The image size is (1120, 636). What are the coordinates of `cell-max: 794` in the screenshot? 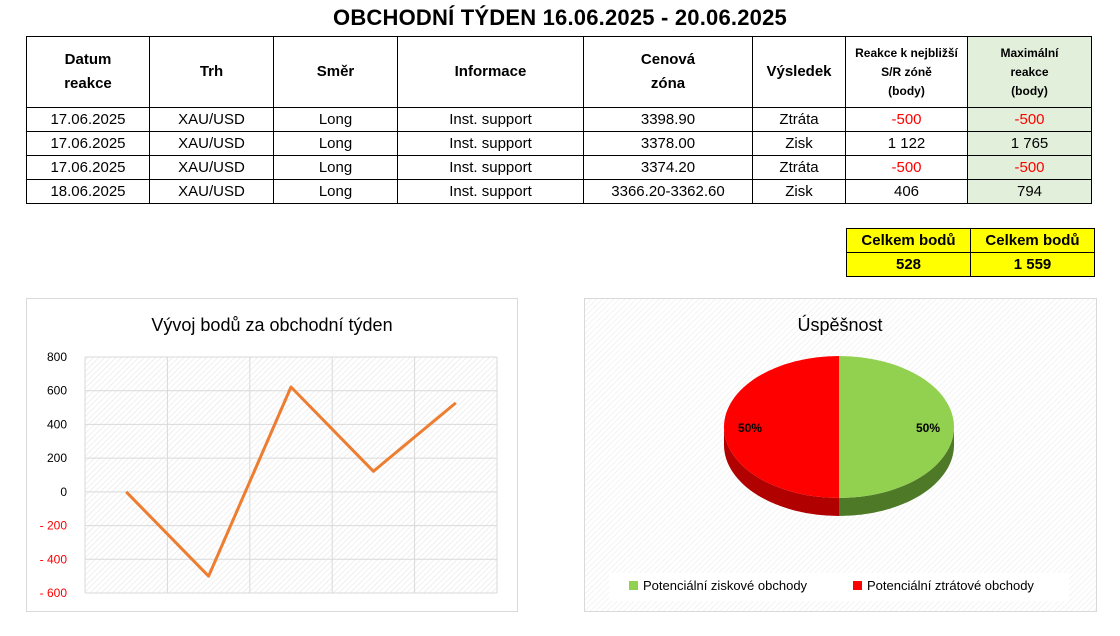 It's located at (1029, 191).